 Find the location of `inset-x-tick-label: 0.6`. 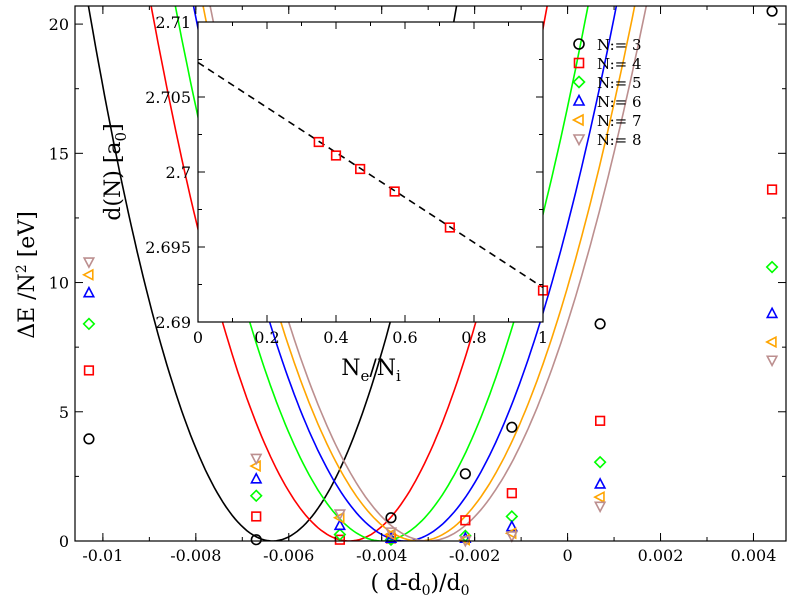

inset-x-tick-label: 0.6 is located at coordinates (404, 337).